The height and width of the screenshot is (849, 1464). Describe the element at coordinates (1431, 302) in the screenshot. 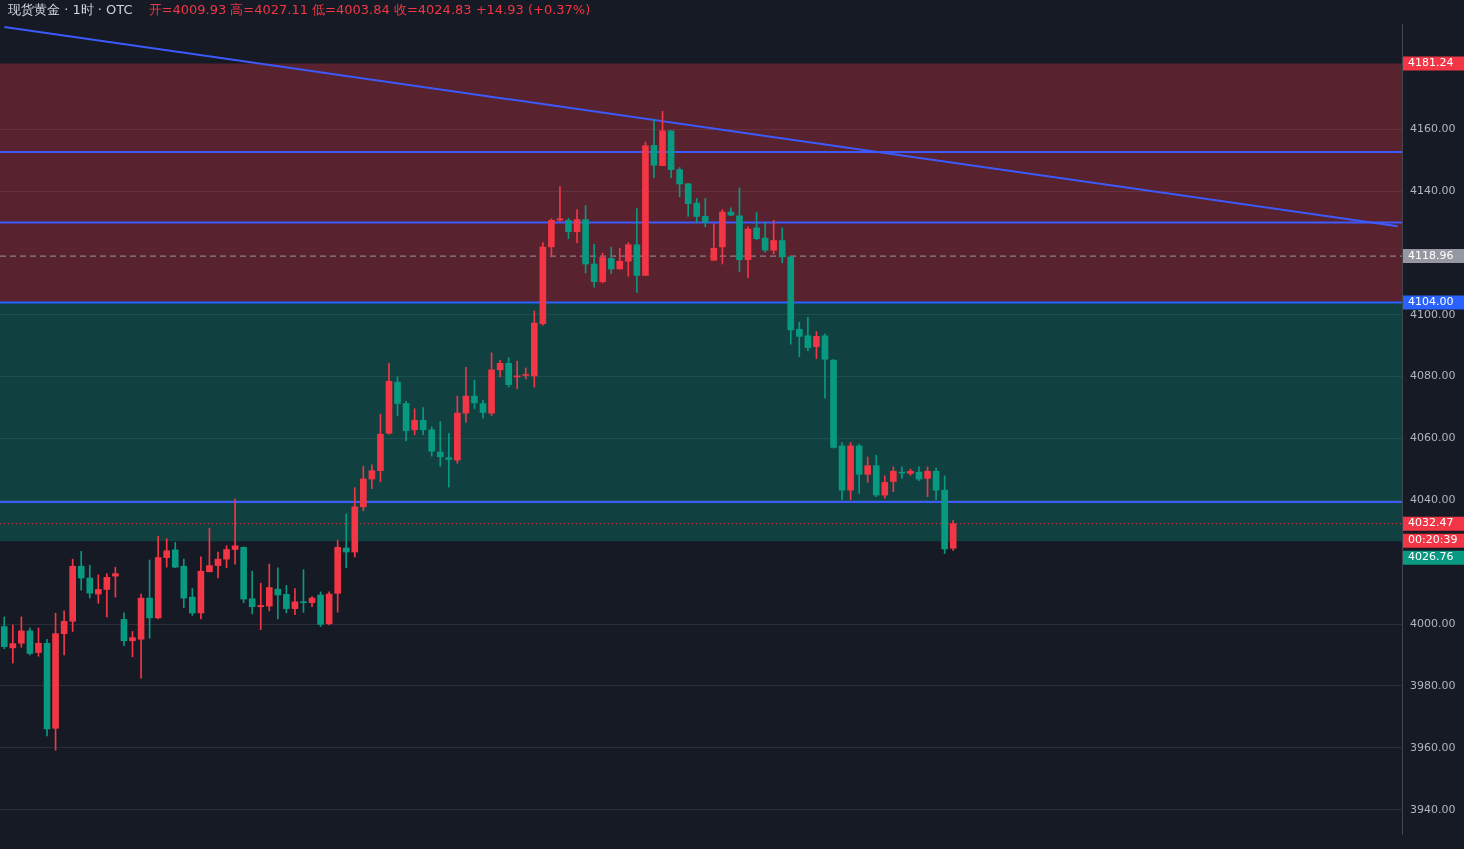

I see `ref-line-label: 4104.00` at that location.